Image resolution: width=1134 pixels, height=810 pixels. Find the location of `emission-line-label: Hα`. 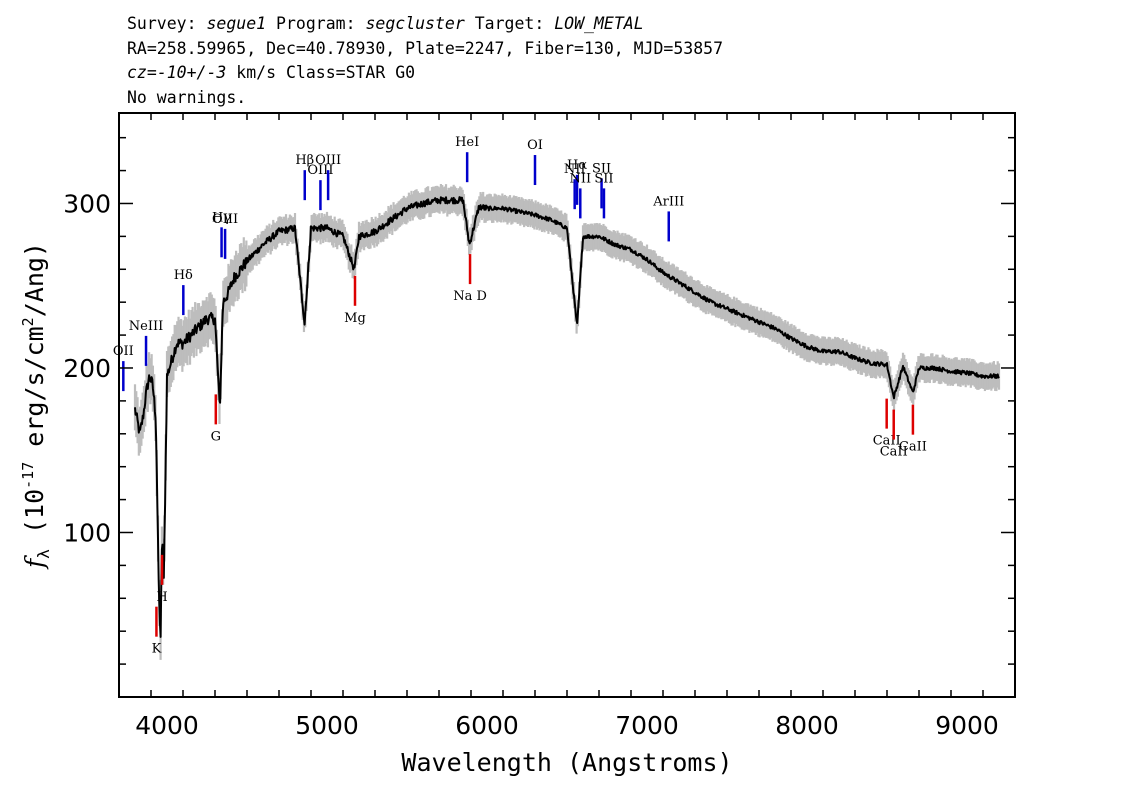

emission-line-label: Hα is located at coordinates (577, 165).